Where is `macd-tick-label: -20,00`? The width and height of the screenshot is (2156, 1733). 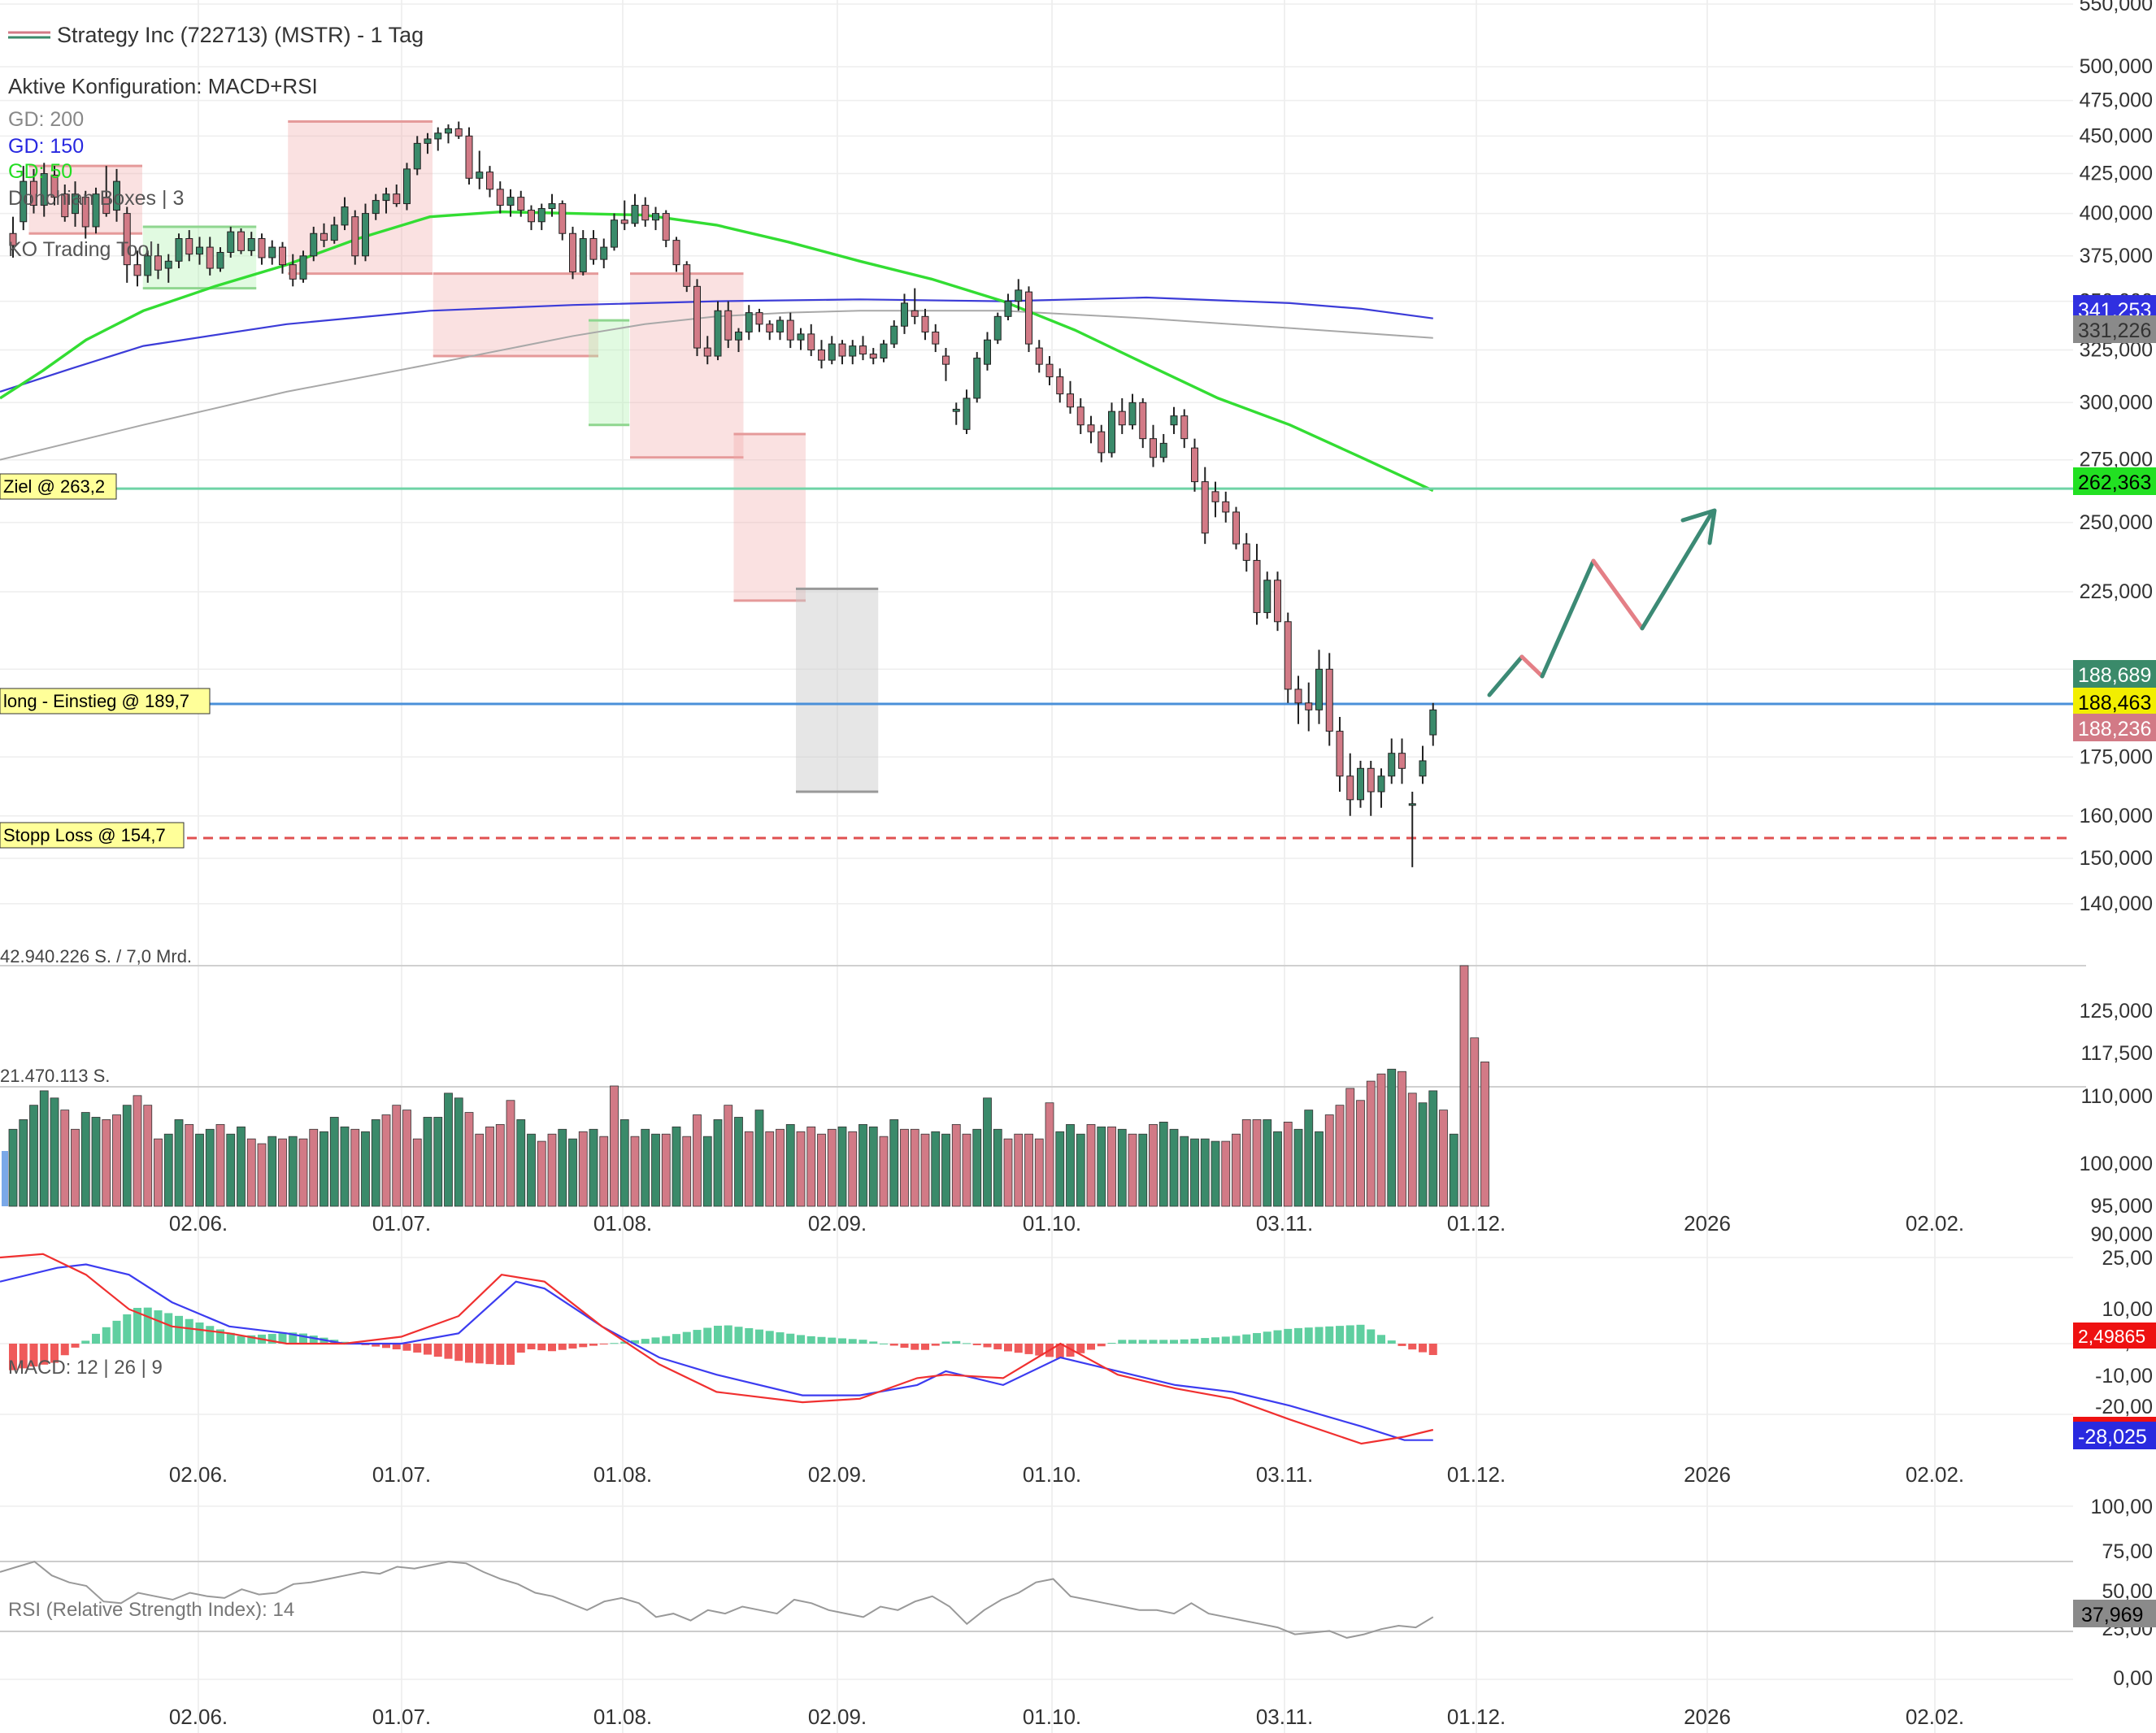
macd-tick-label: -20,00 is located at coordinates (2124, 1407).